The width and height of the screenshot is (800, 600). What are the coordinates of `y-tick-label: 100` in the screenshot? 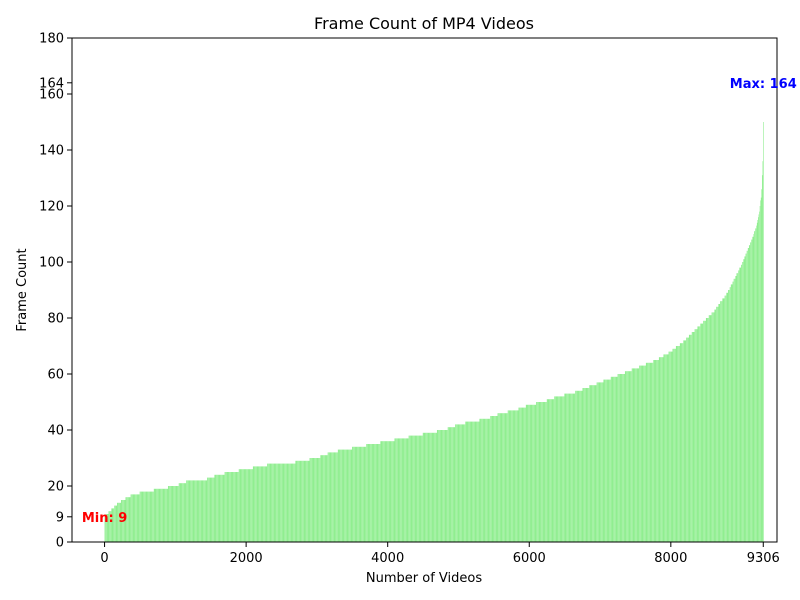 It's located at (51, 263).